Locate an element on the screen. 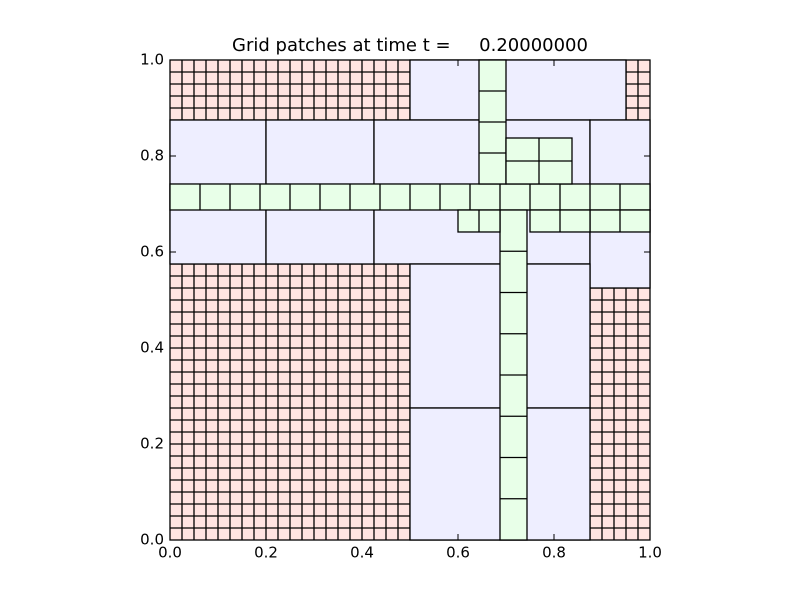 The width and height of the screenshot is (800, 600). y-tick-label: 0.8 is located at coordinates (152, 156).